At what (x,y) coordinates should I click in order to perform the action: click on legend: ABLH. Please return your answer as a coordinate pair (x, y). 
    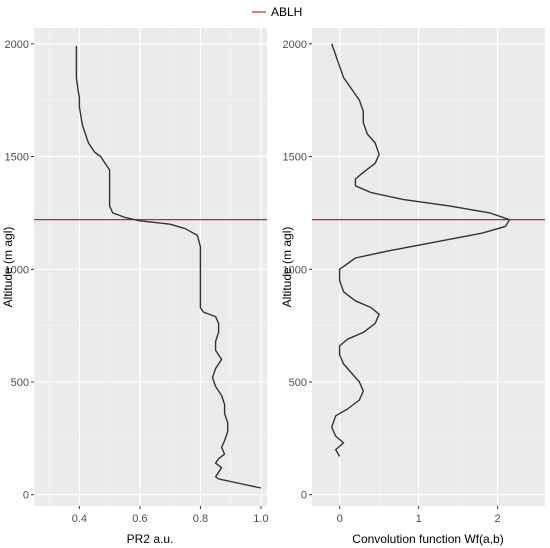
    Looking at the image, I should click on (277, 12).